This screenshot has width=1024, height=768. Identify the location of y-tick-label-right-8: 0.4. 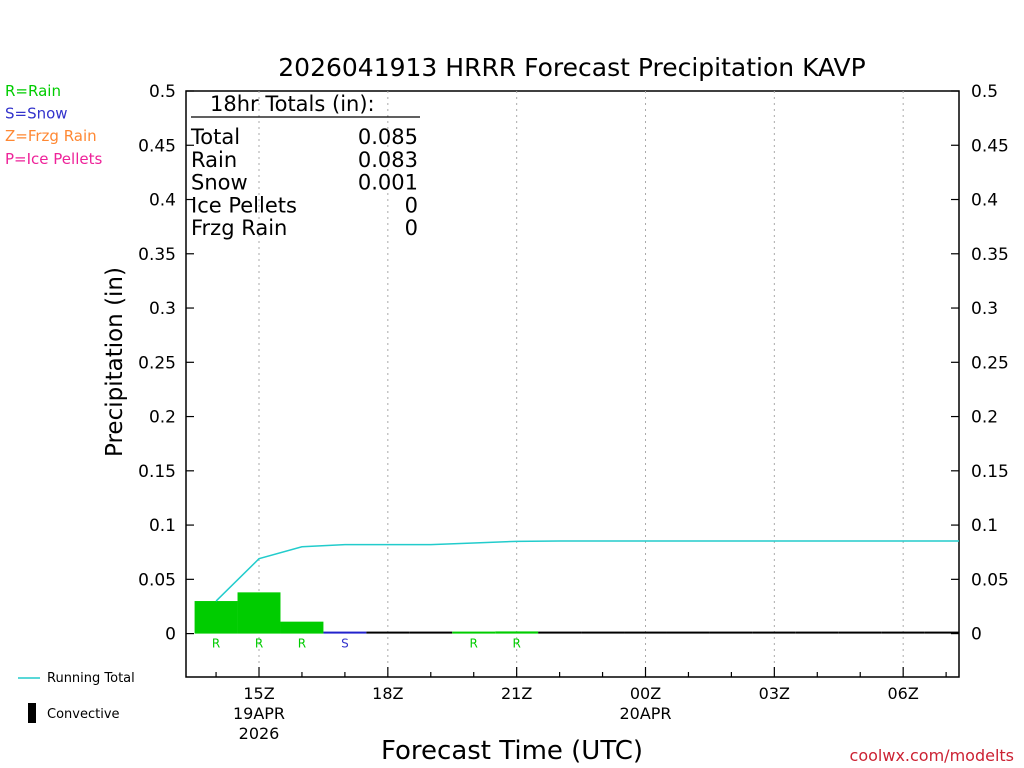
(984, 201).